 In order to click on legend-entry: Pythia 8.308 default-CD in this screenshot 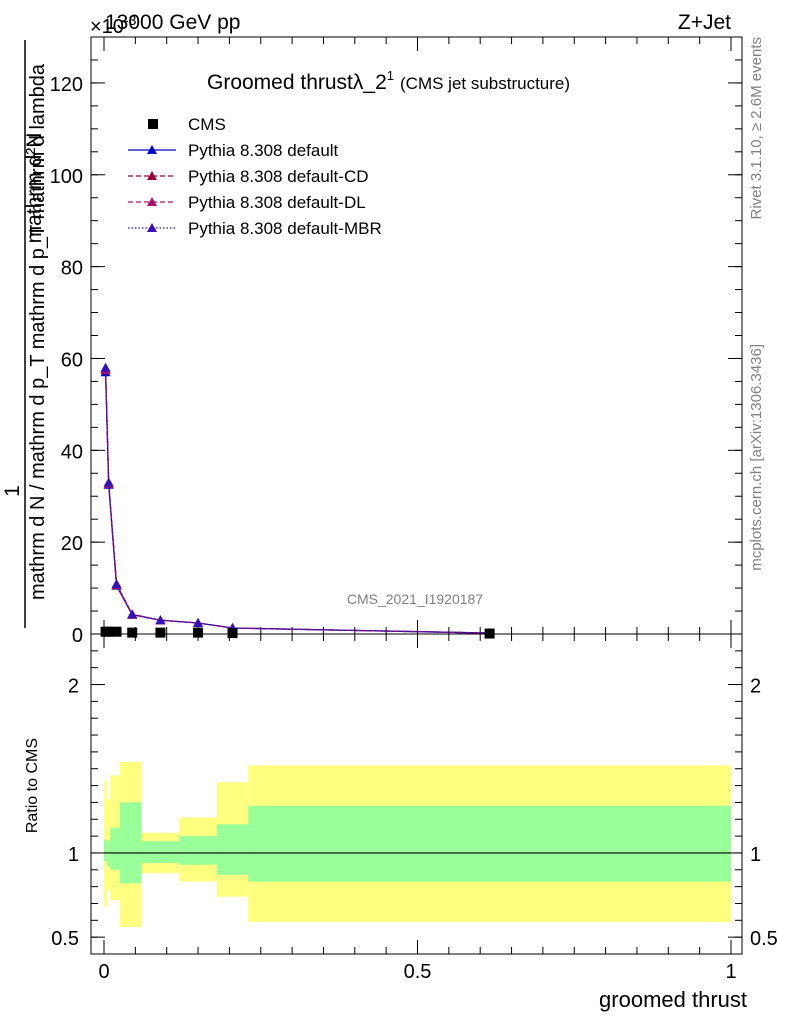, I will do `click(248, 176)`.